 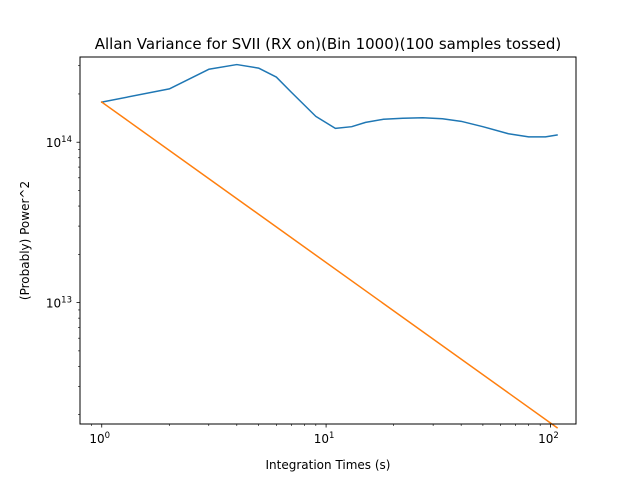 What do you see at coordinates (59, 303) in the screenshot?
I see `y-tick-label: 1013` at bounding box center [59, 303].